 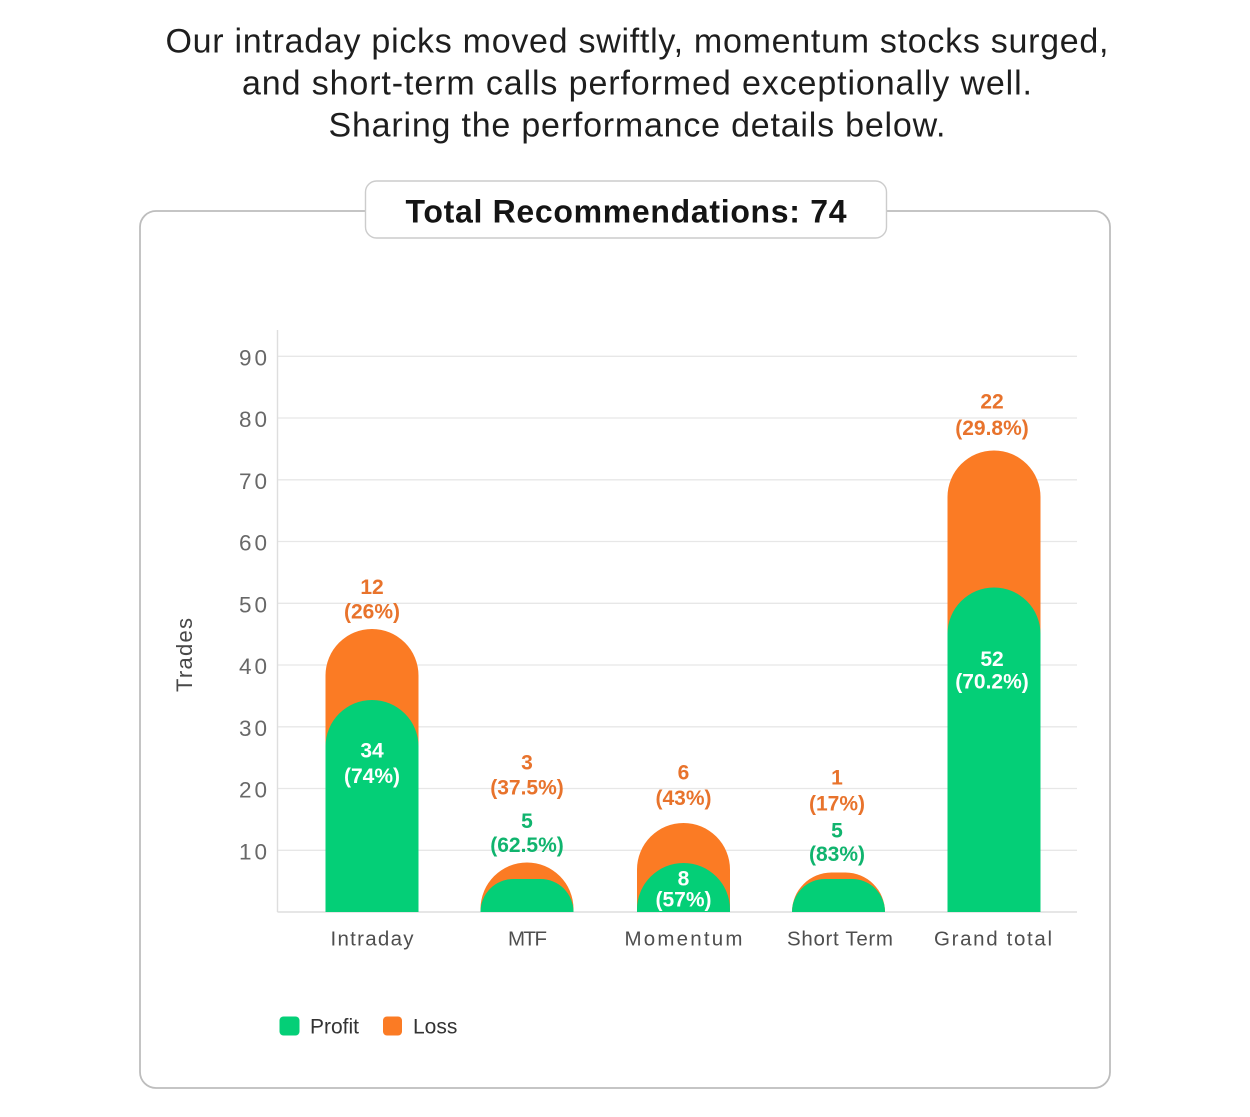 What do you see at coordinates (334, 1027) in the screenshot?
I see `svg-text: Profit` at bounding box center [334, 1027].